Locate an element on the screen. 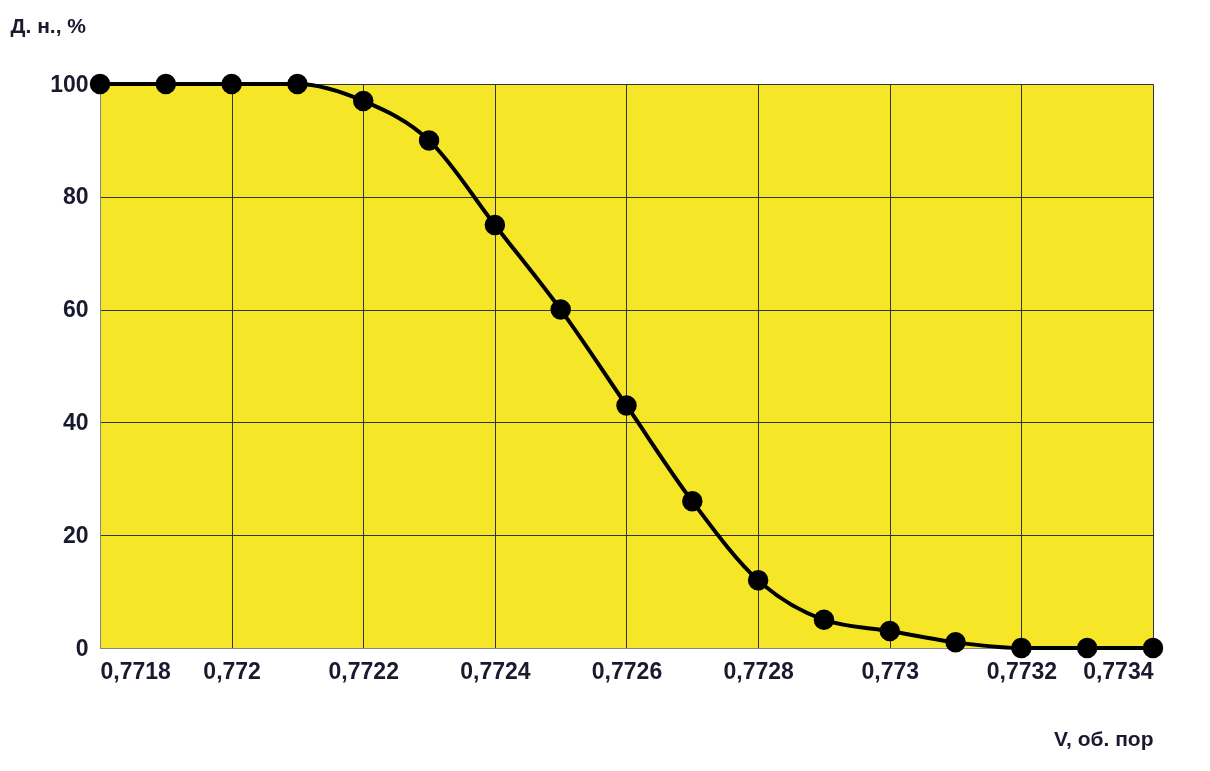  x-tick-label: 0,773 is located at coordinates (890, 670).